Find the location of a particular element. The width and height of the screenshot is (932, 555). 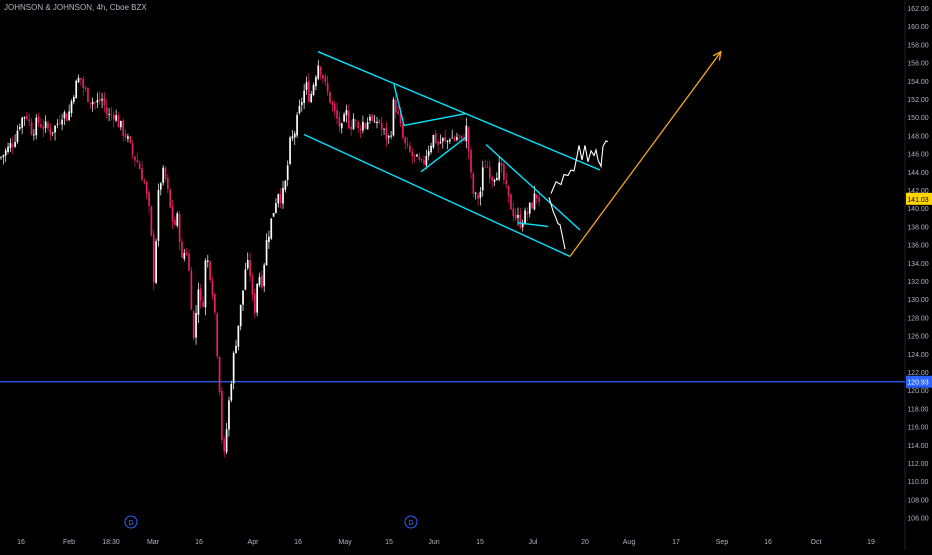

x-tick-label: 18:30 is located at coordinates (111, 542).